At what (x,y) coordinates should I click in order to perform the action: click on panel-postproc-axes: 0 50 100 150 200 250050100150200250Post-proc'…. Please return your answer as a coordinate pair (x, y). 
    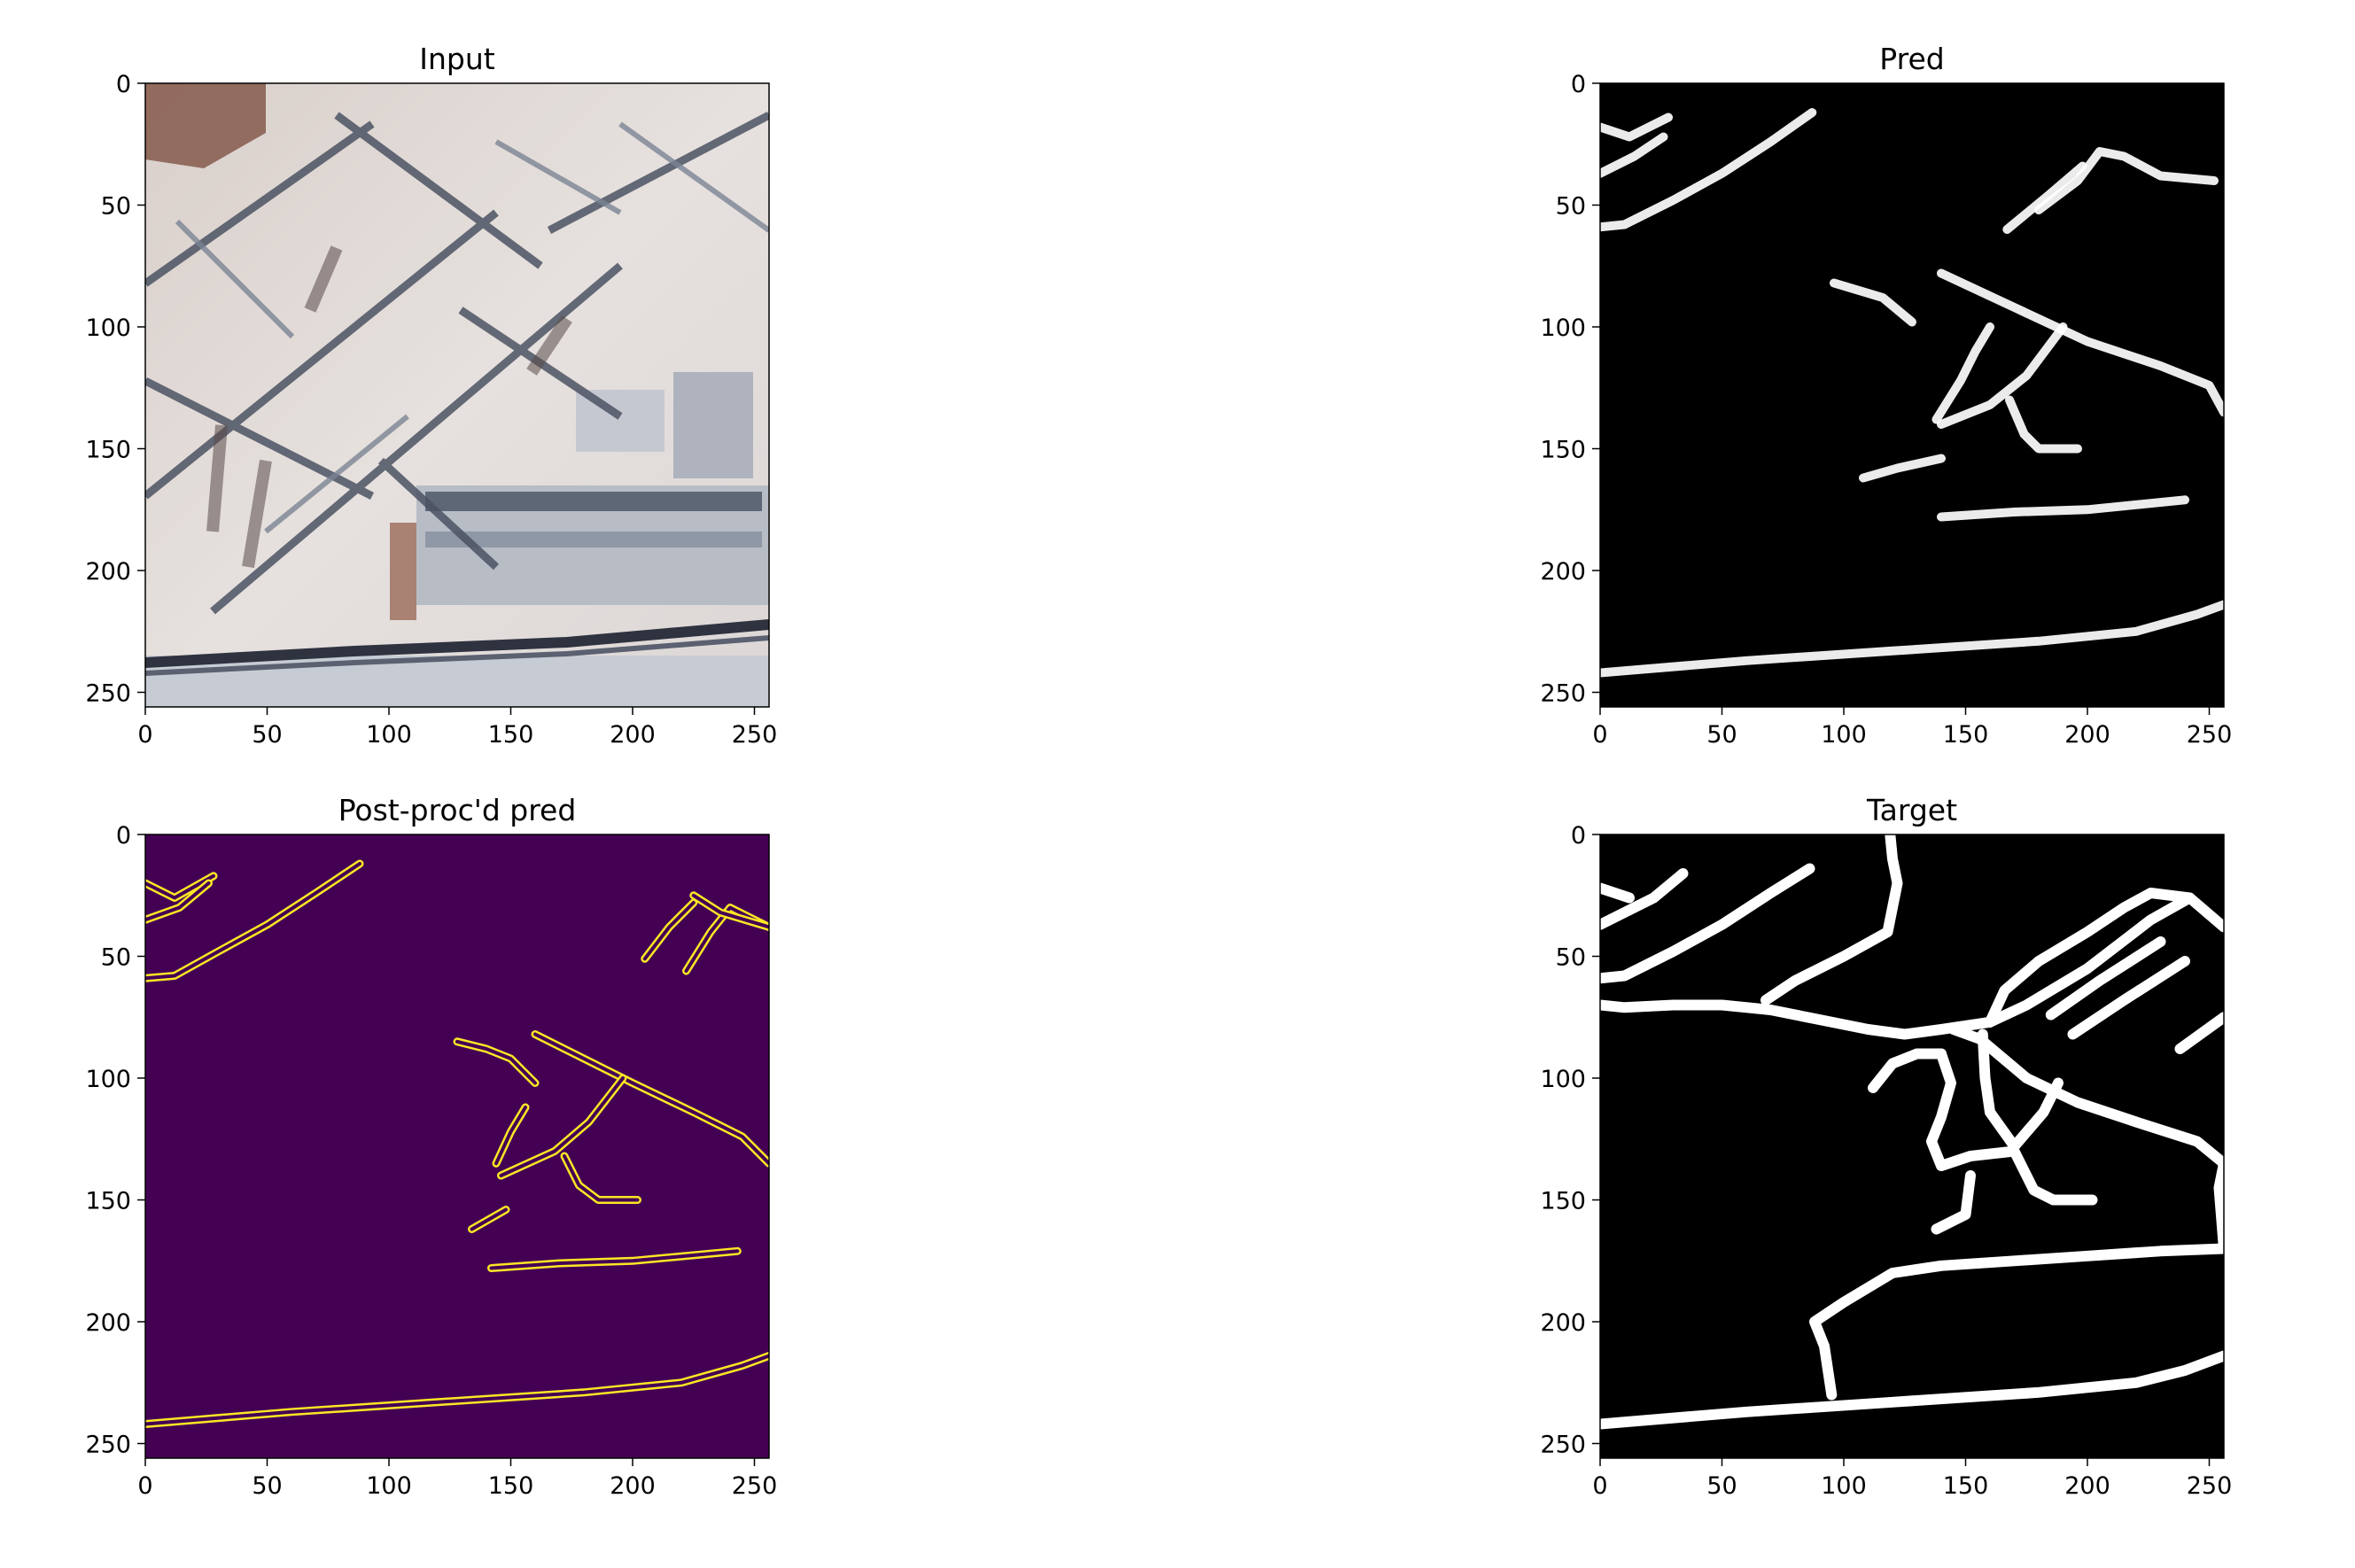
    Looking at the image, I should click on (431, 1146).